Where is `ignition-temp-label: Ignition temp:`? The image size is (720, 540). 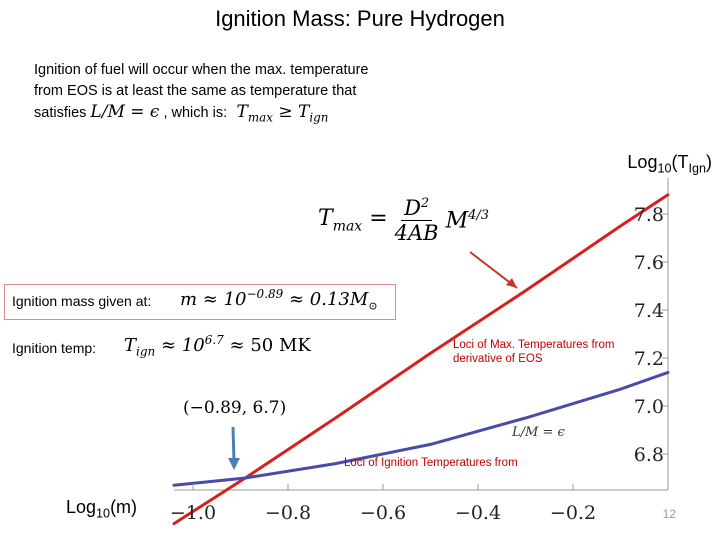
ignition-temp-label: Ignition temp: is located at coordinates (54, 348).